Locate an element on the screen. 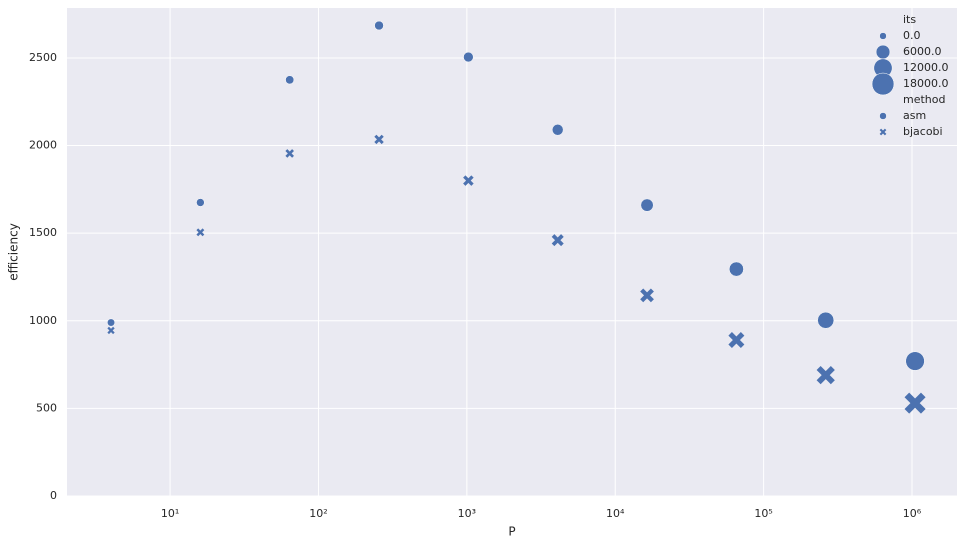  legend-label: asm is located at coordinates (914, 115).